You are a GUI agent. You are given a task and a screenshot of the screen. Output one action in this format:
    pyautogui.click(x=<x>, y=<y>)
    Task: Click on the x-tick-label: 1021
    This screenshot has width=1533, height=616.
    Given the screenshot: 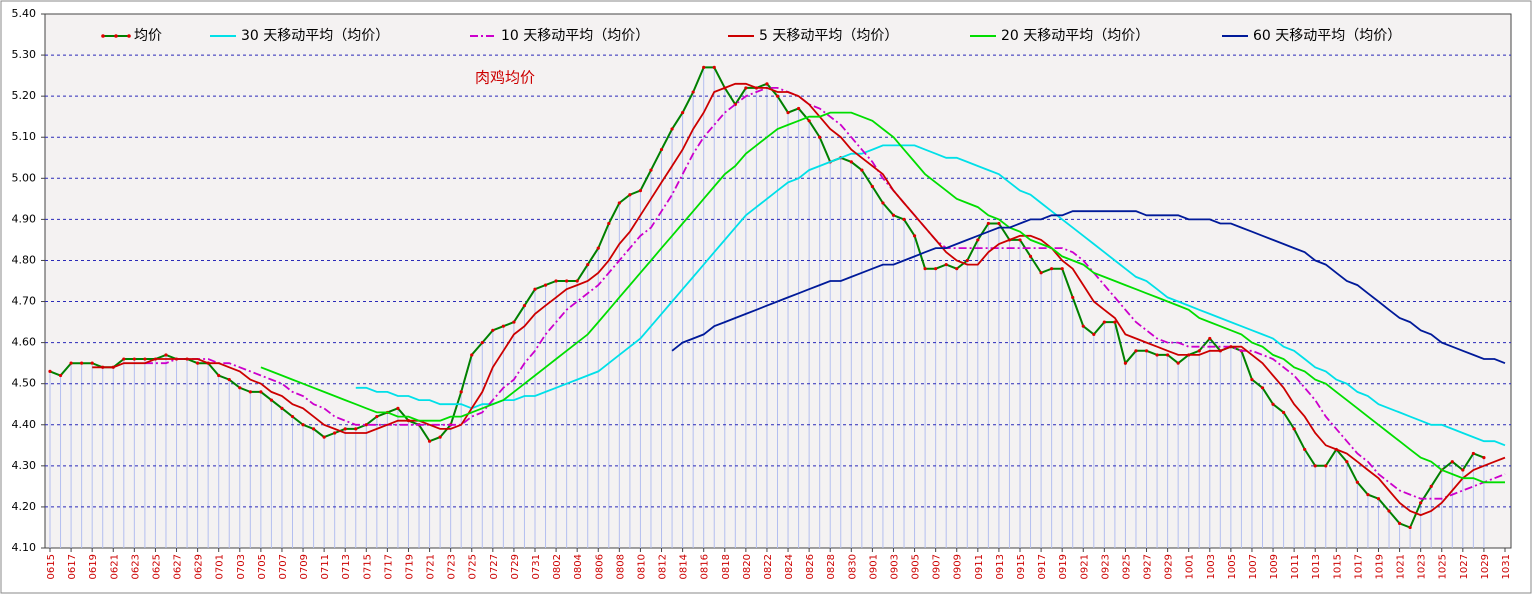 What is the action you would take?
    pyautogui.click(x=1401, y=566)
    